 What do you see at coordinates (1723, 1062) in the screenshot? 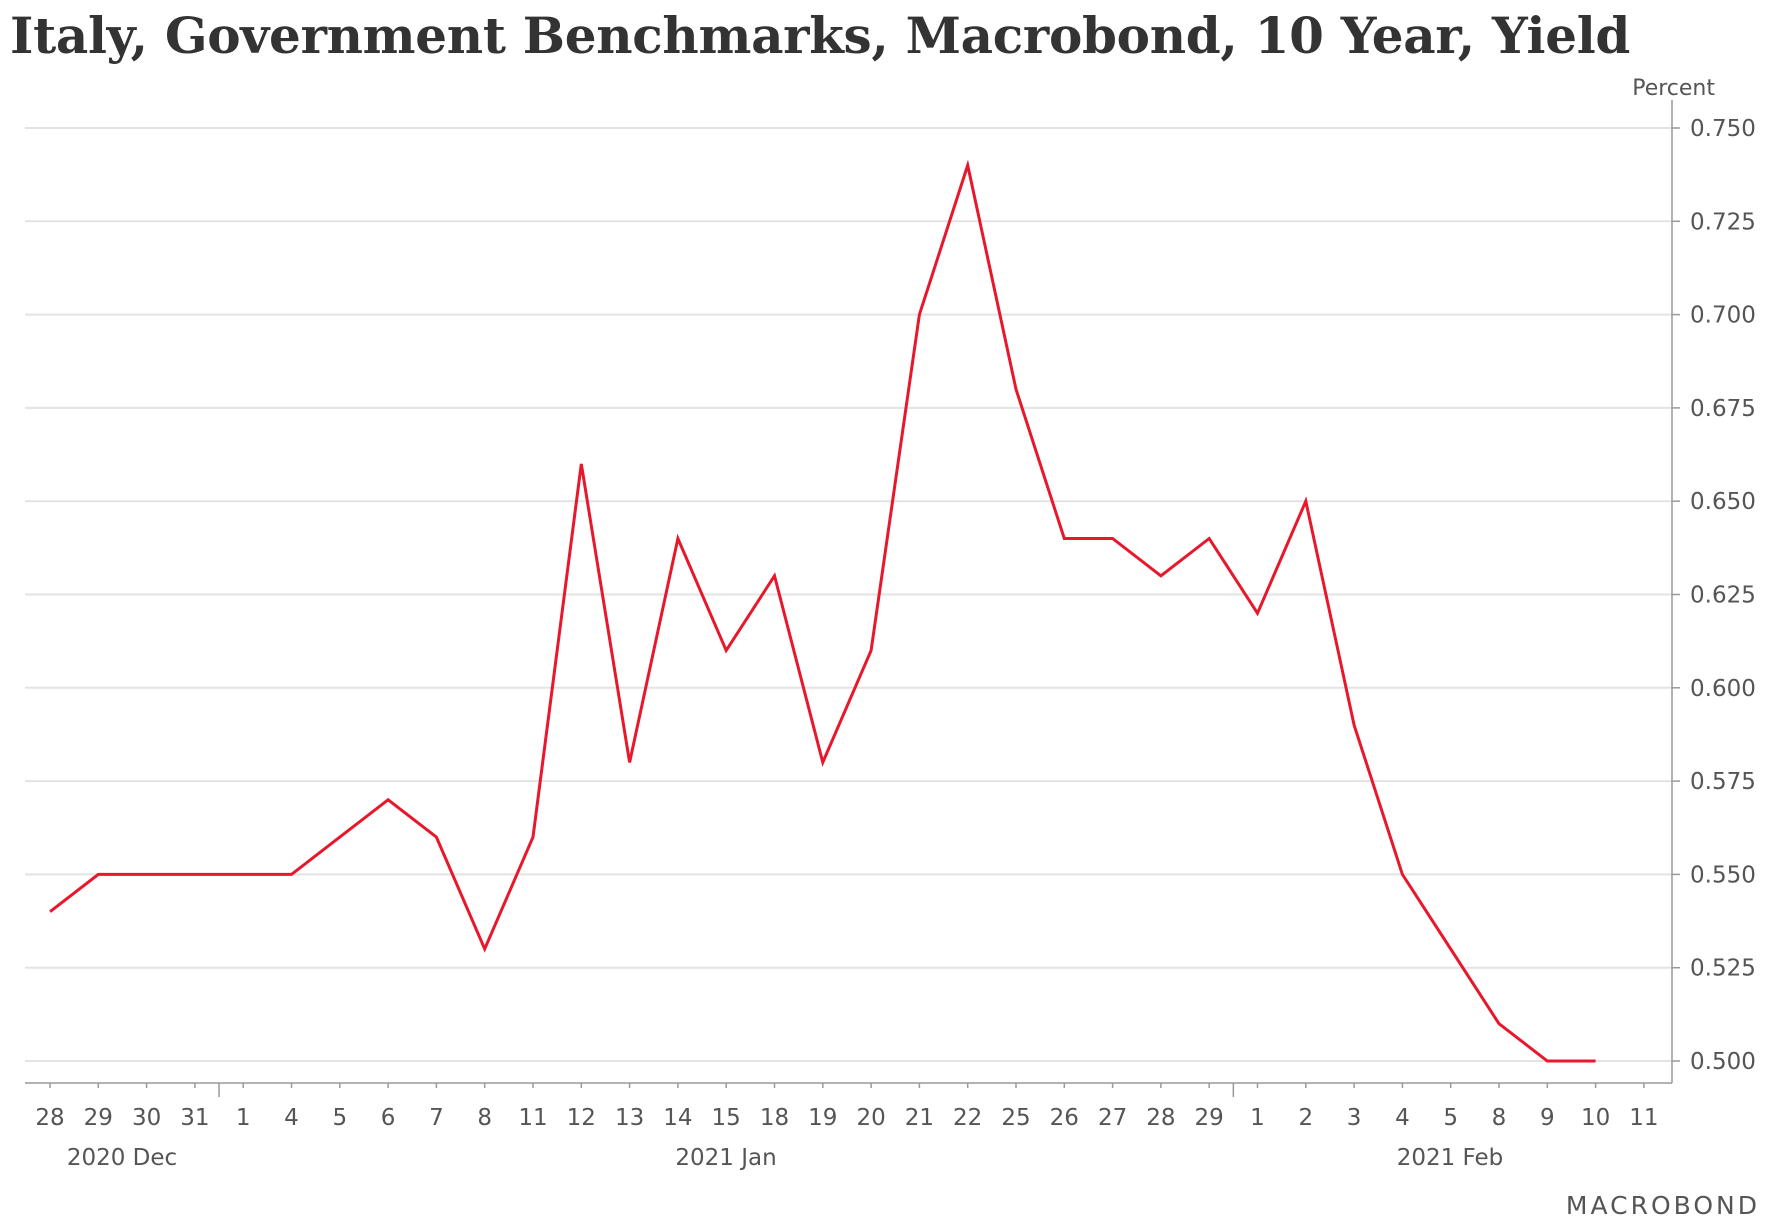
I see `y-tick-label: 0.500` at bounding box center [1723, 1062].